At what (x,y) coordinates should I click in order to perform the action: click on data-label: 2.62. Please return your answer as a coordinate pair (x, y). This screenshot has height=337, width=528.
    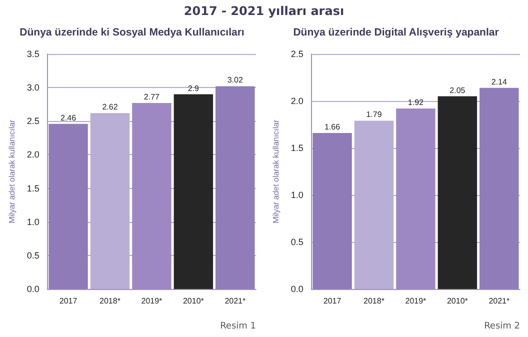
    Looking at the image, I should click on (110, 107).